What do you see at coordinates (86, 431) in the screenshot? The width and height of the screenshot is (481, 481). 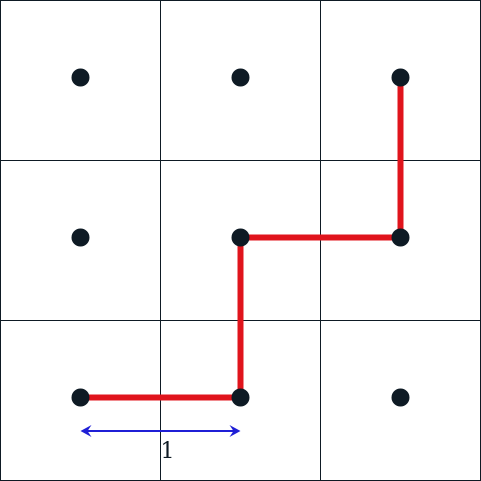 I see `measure-arrowhead-left` at bounding box center [86, 431].